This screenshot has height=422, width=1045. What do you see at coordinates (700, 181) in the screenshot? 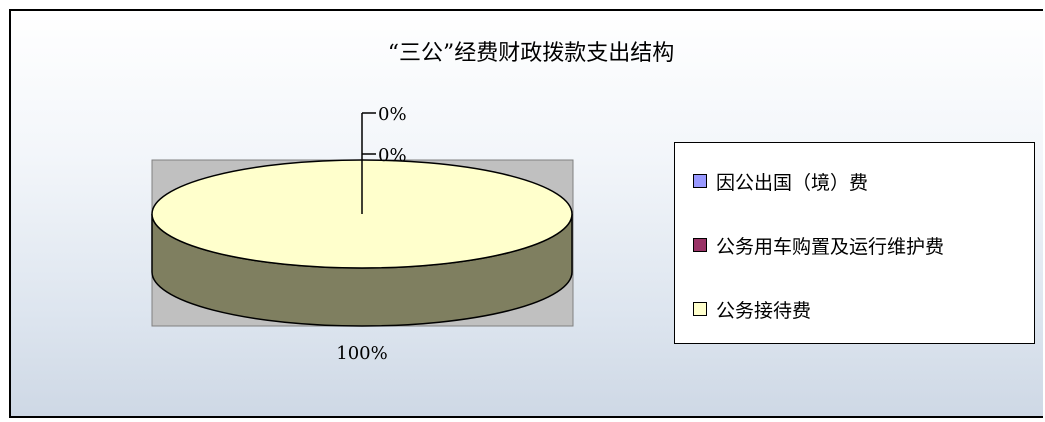
I see `legend-swatch-overseas-travel` at bounding box center [700, 181].